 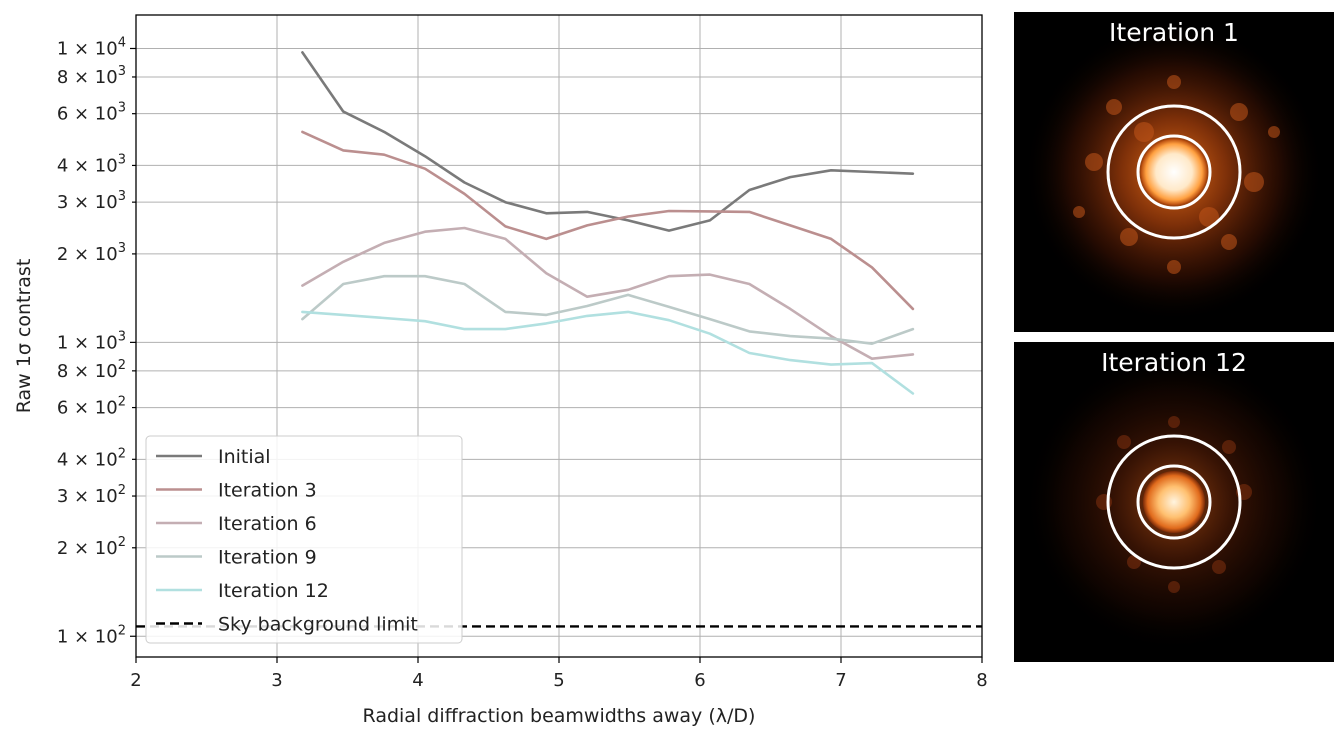 I want to click on legend-label: Iteration 3, so click(x=267, y=491).